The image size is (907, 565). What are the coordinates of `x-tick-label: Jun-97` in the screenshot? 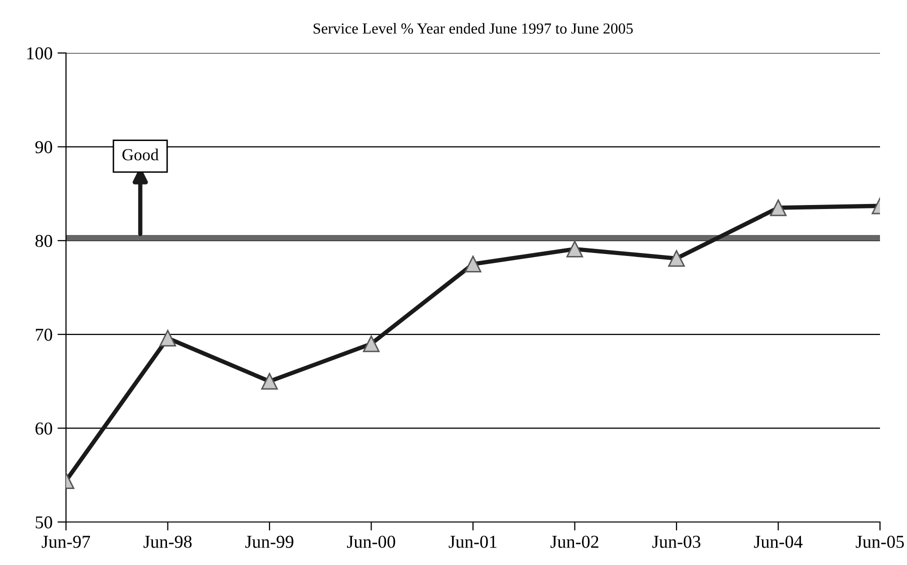 It's located at (66, 542).